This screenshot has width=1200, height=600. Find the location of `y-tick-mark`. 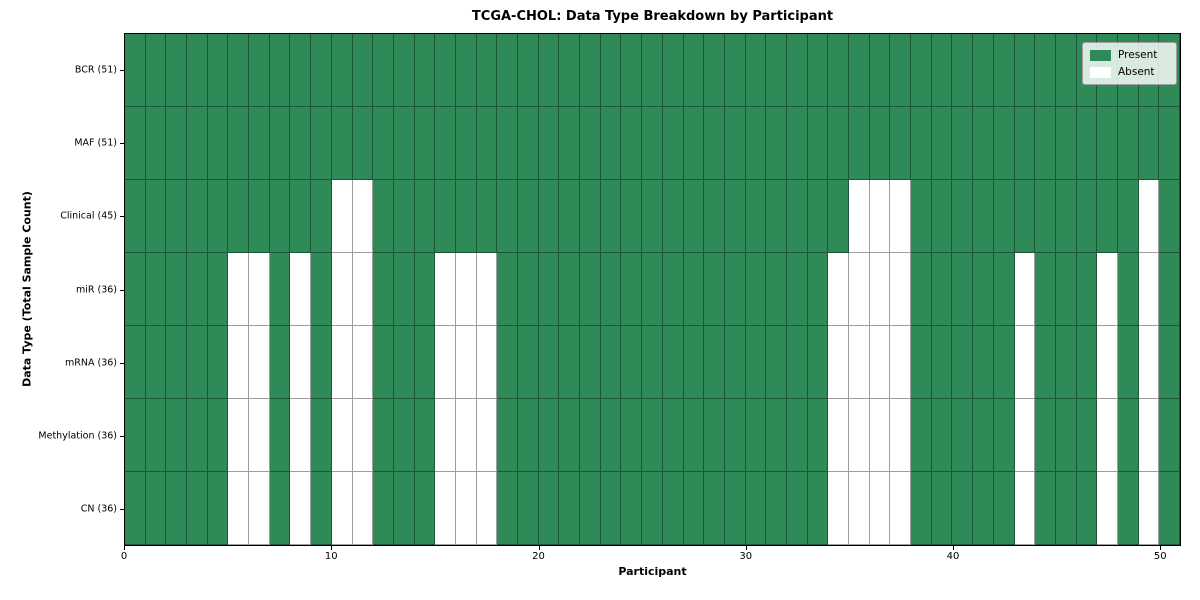

y-tick-mark is located at coordinates (122, 217).